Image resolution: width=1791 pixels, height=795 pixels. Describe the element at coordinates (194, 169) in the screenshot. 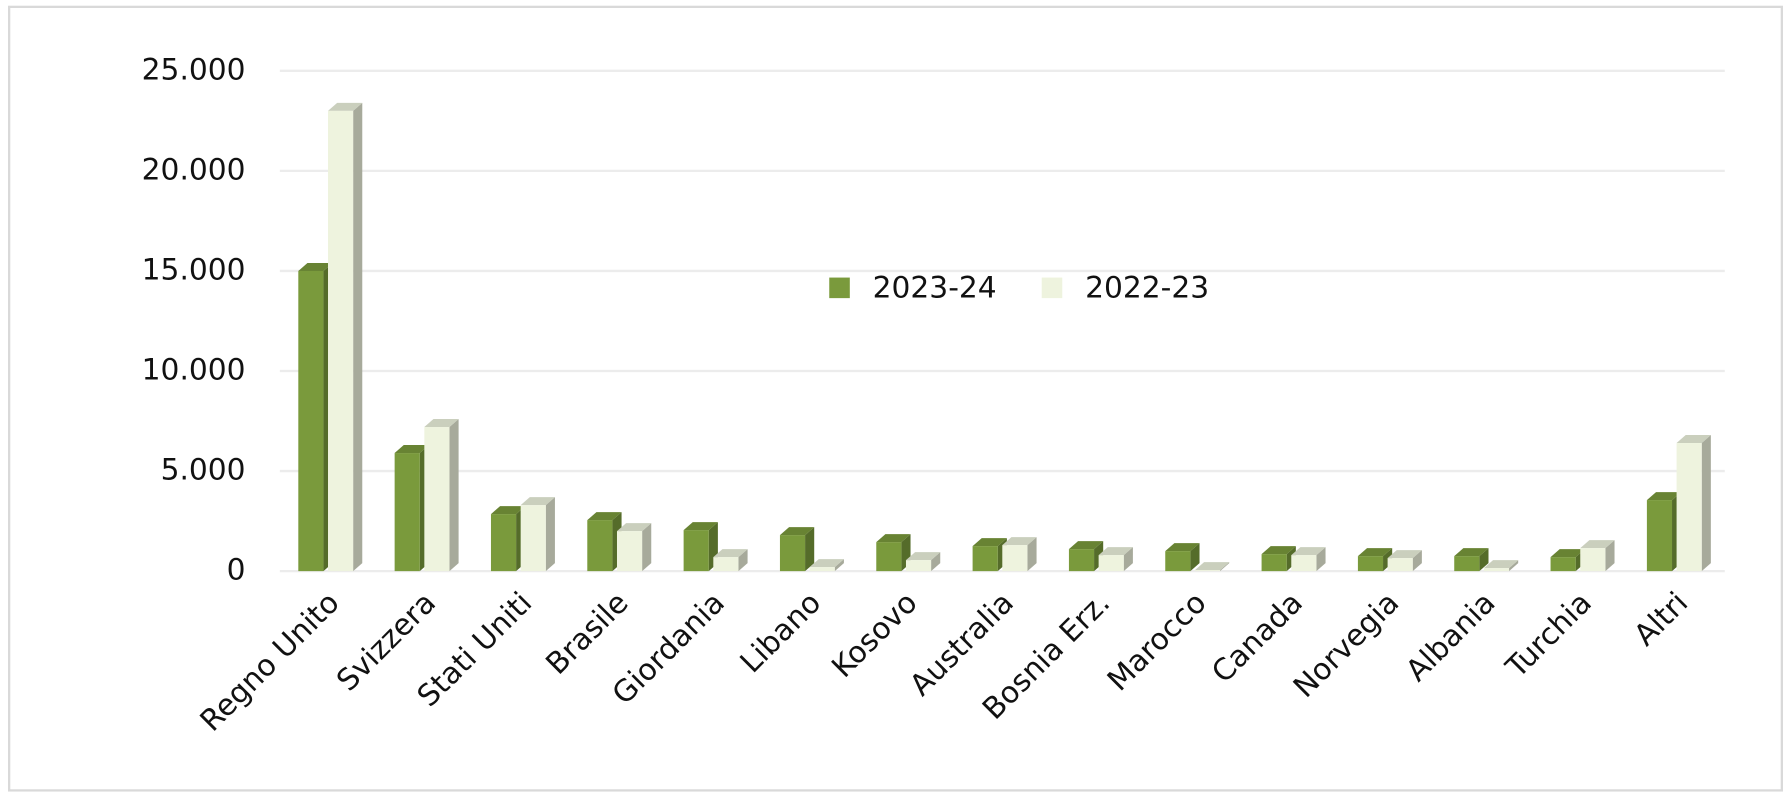

I see `y-tick-label: 20.000` at that location.